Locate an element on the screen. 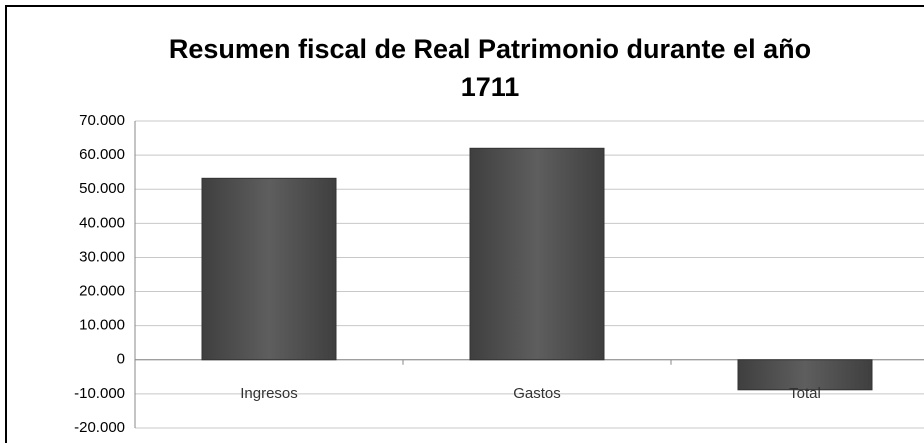 Image resolution: width=924 pixels, height=443 pixels. y-tick-label: 30.000 is located at coordinates (102, 256).